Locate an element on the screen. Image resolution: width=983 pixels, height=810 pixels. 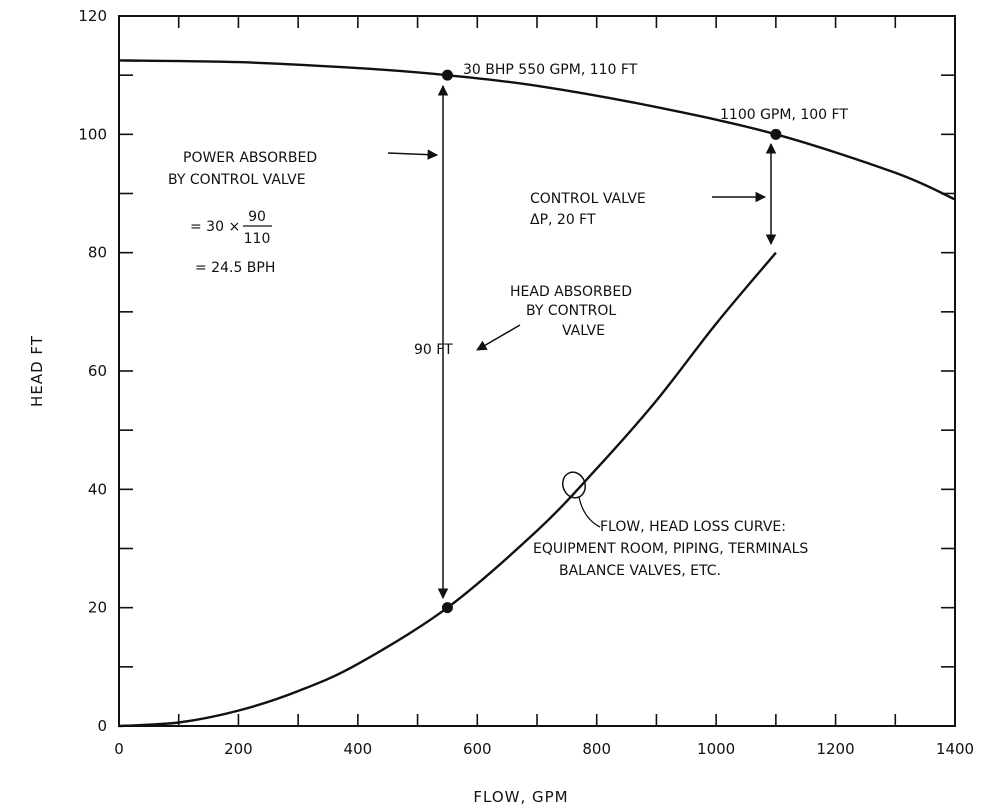
x-tick-label: 0 is located at coordinates (119, 749).